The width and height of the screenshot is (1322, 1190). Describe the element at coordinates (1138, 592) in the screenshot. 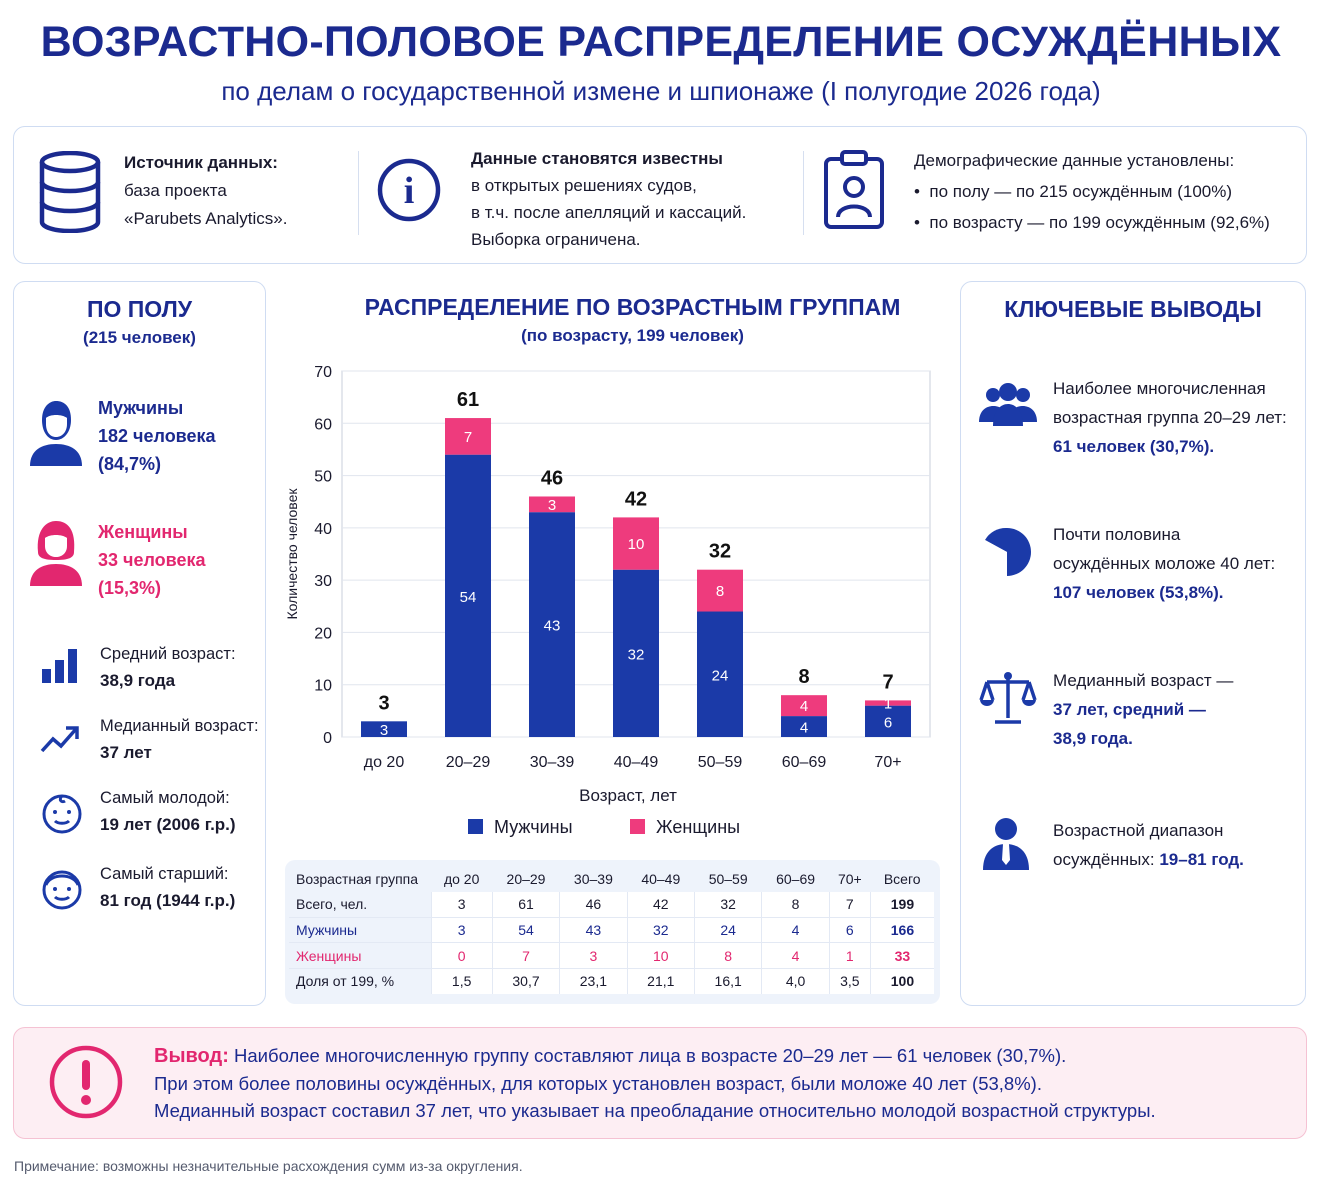

I see `finding-2-highlight: 107 человек (53,8%).` at that location.